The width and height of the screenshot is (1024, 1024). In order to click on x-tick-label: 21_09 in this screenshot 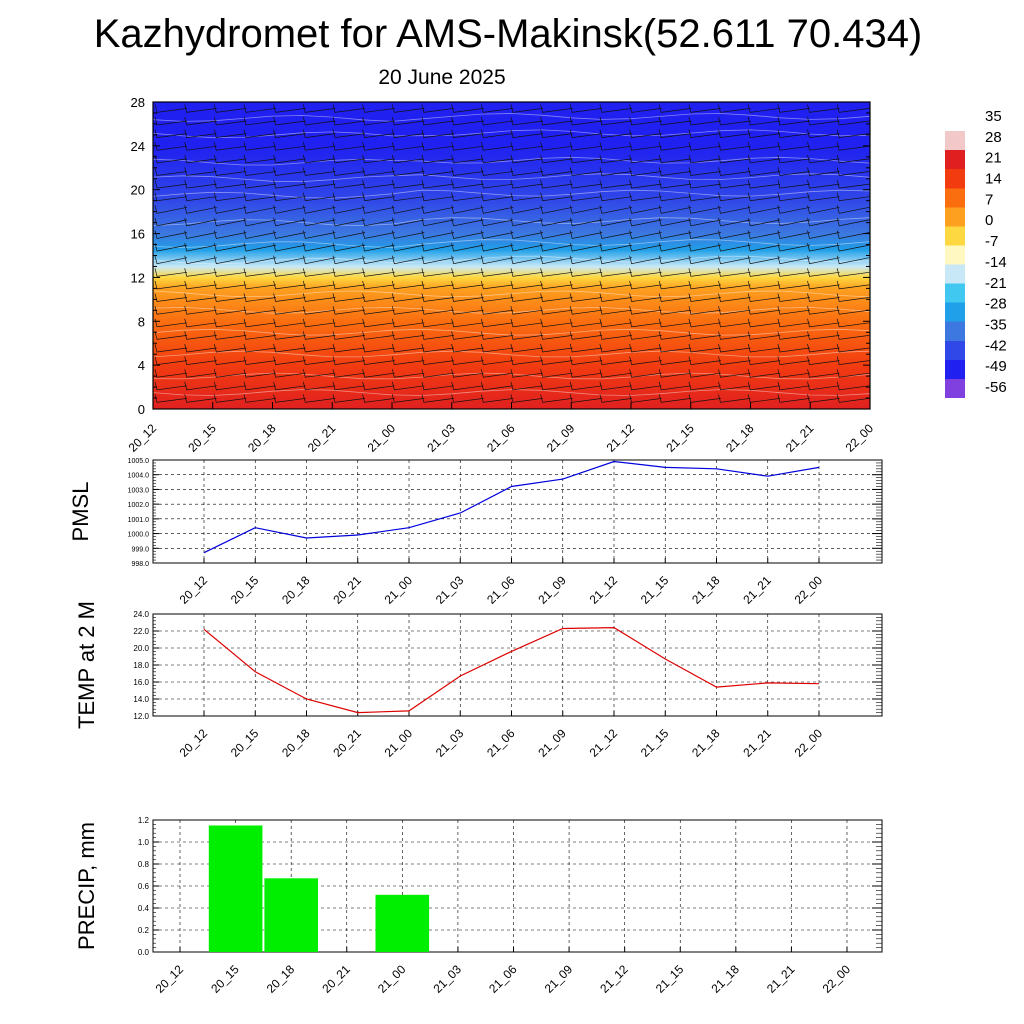, I will do `click(552, 743)`.